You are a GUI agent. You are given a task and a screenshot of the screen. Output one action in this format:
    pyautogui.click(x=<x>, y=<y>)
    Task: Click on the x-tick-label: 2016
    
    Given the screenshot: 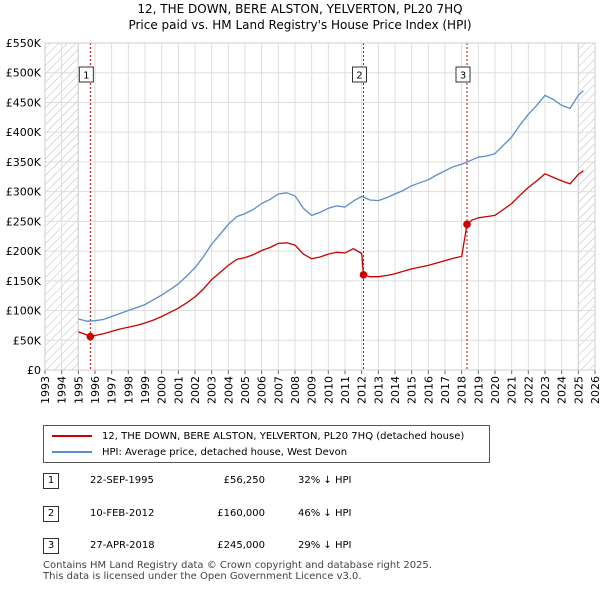 What is the action you would take?
    pyautogui.click(x=428, y=390)
    